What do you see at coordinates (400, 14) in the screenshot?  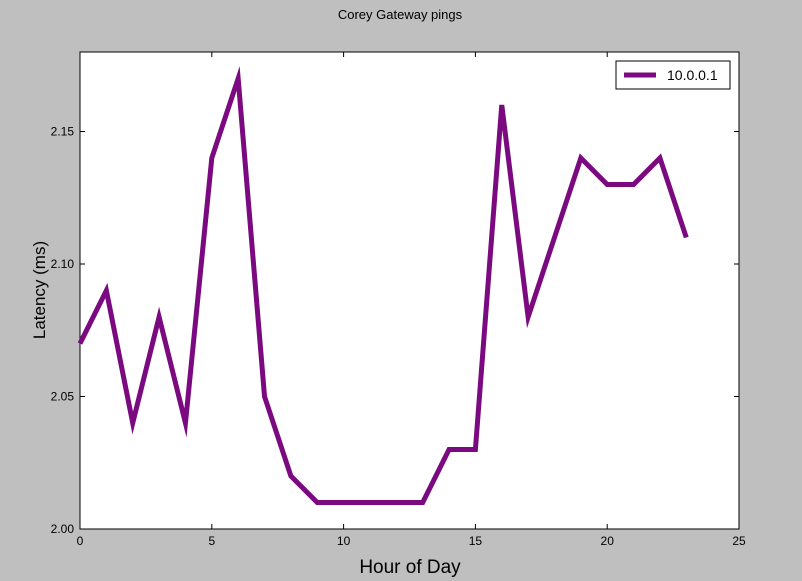 I see `chart-title: Corey Gateway pings` at bounding box center [400, 14].